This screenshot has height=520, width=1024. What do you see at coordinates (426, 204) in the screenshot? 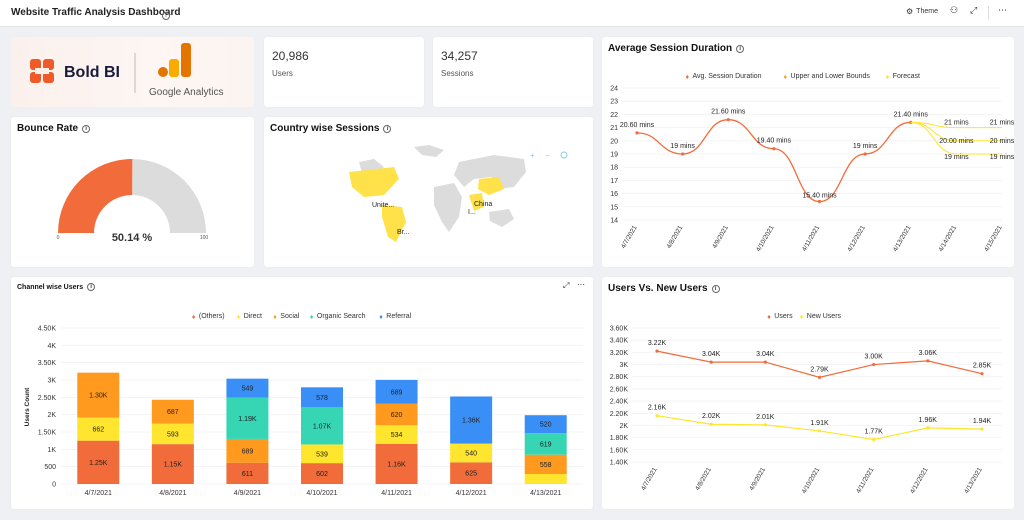
I see `map-highlight` at bounding box center [426, 204].